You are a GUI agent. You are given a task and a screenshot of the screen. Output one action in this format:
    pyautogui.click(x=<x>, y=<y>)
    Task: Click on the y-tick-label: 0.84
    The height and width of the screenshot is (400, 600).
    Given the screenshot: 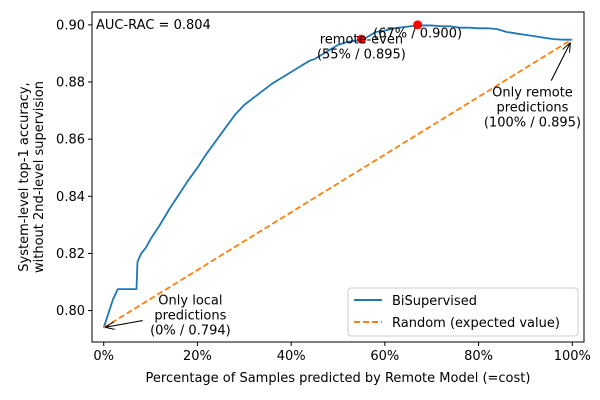 What is the action you would take?
    pyautogui.click(x=70, y=197)
    